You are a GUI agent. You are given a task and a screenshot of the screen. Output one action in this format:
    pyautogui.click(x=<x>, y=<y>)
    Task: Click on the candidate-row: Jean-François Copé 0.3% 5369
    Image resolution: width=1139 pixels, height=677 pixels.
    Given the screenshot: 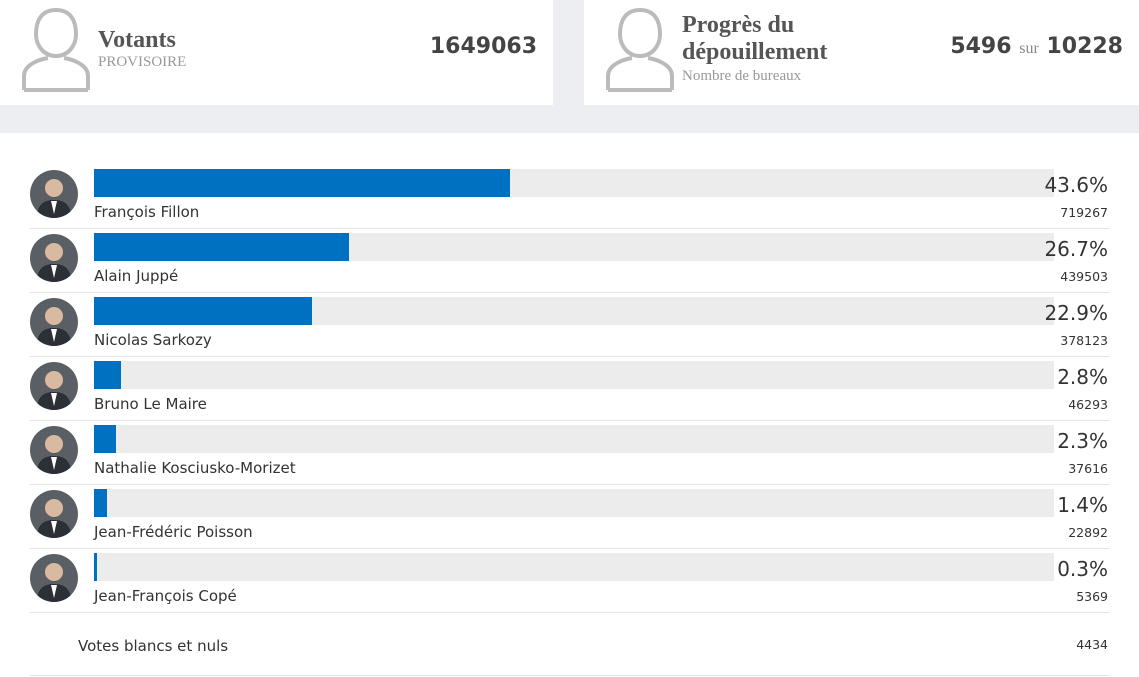 What is the action you would take?
    pyautogui.click(x=570, y=581)
    